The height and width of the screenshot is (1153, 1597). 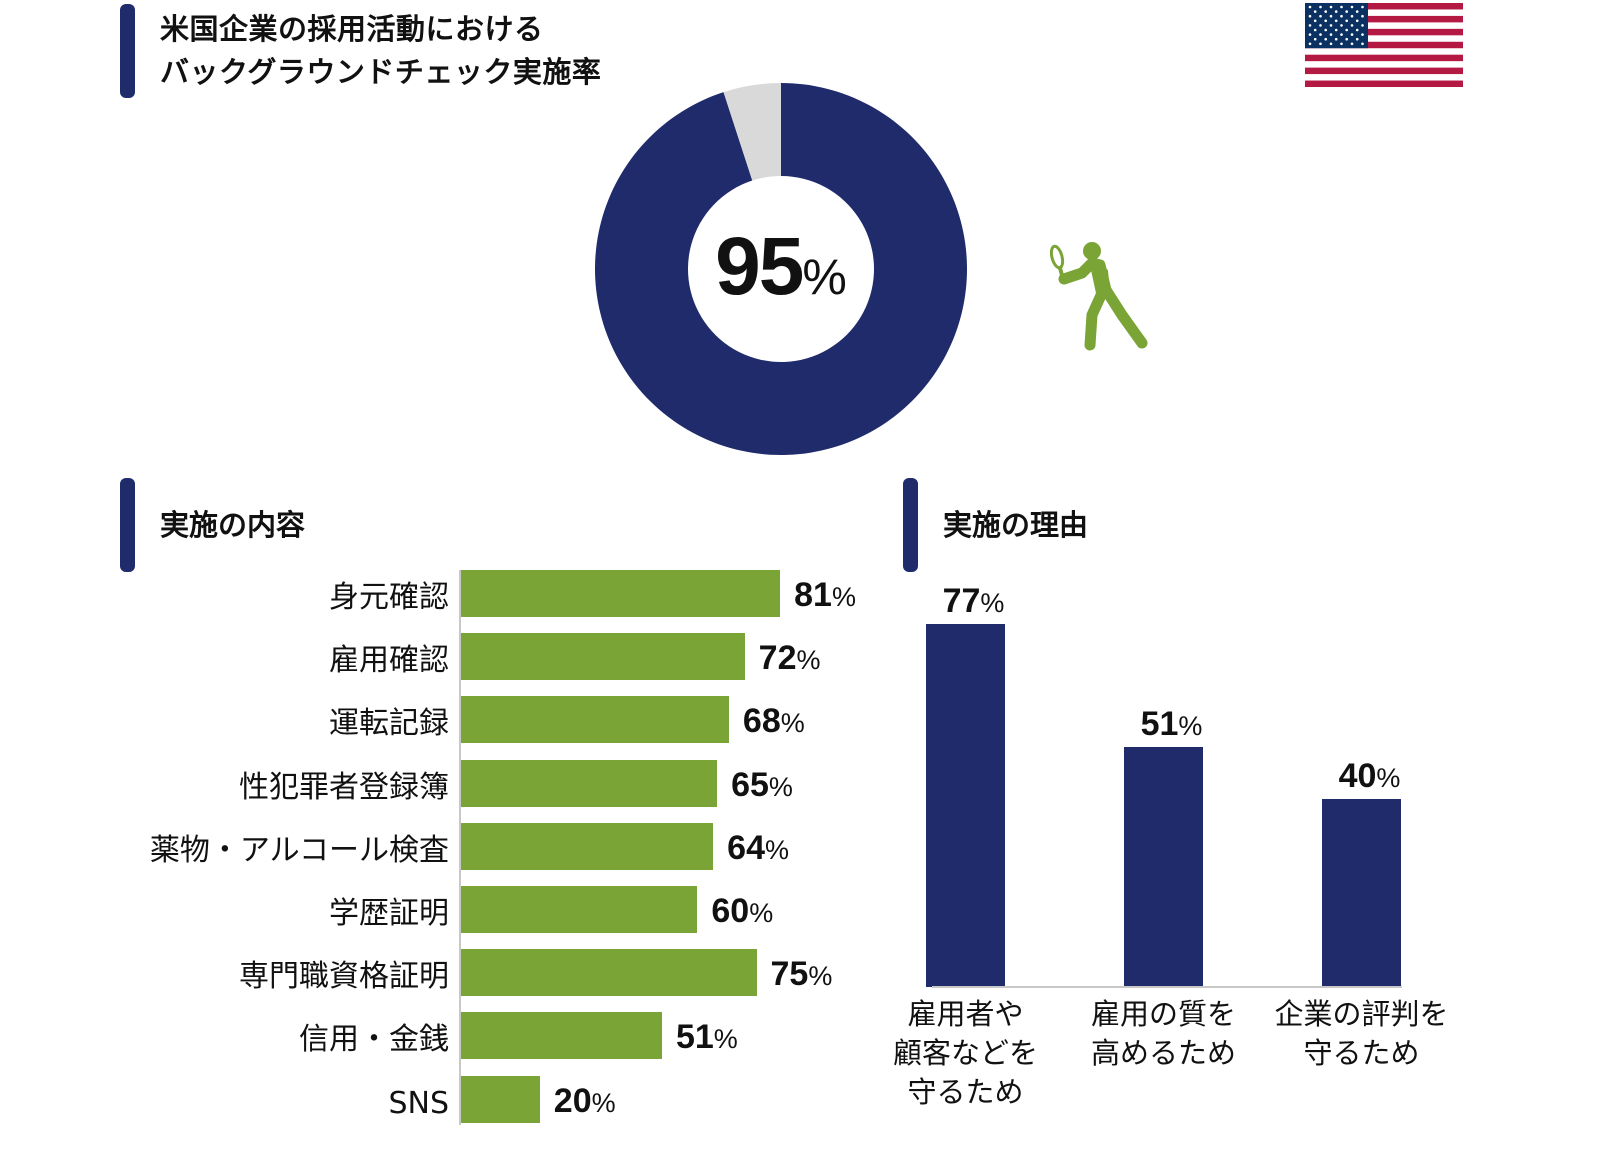 I want to click on donut-value-number: 95, so click(x=759, y=266).